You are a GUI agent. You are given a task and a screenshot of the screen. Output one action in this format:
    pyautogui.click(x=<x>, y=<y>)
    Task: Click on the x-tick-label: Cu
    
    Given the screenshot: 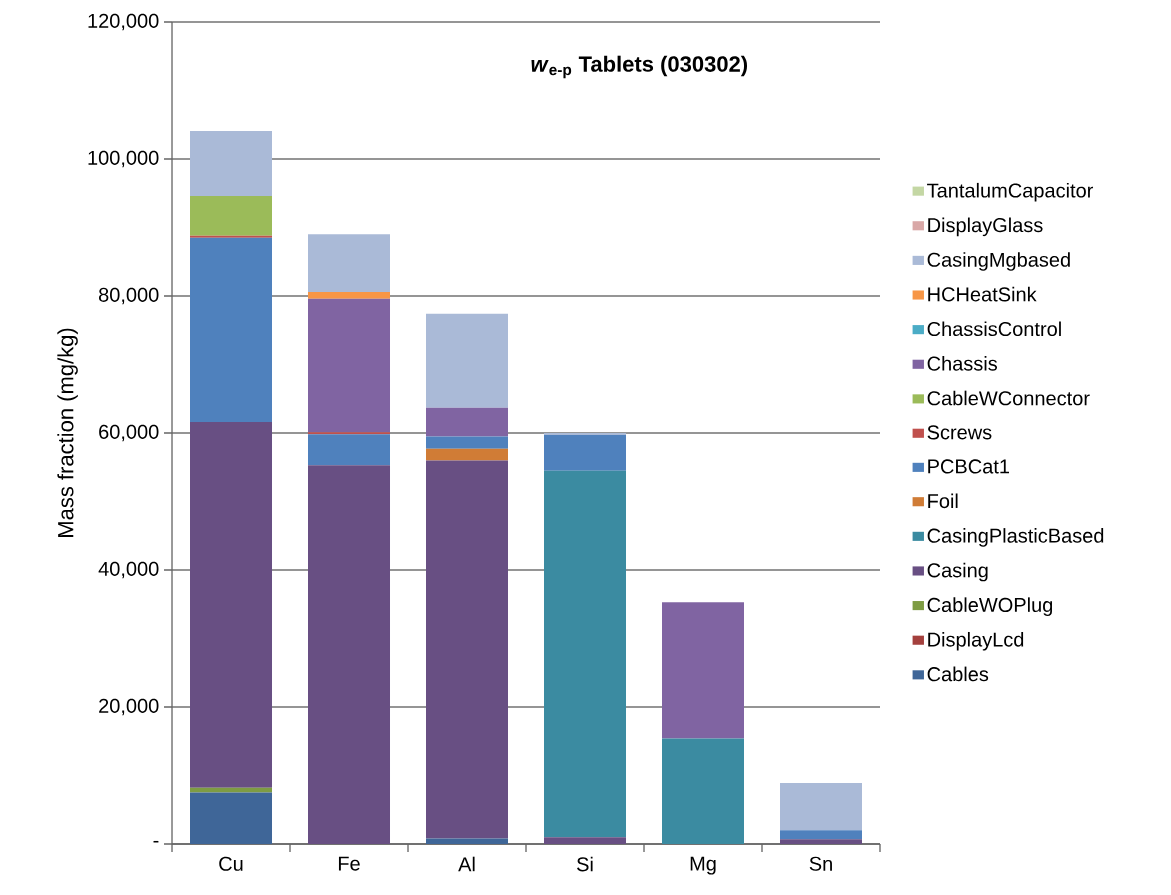 What is the action you would take?
    pyautogui.click(x=231, y=863)
    